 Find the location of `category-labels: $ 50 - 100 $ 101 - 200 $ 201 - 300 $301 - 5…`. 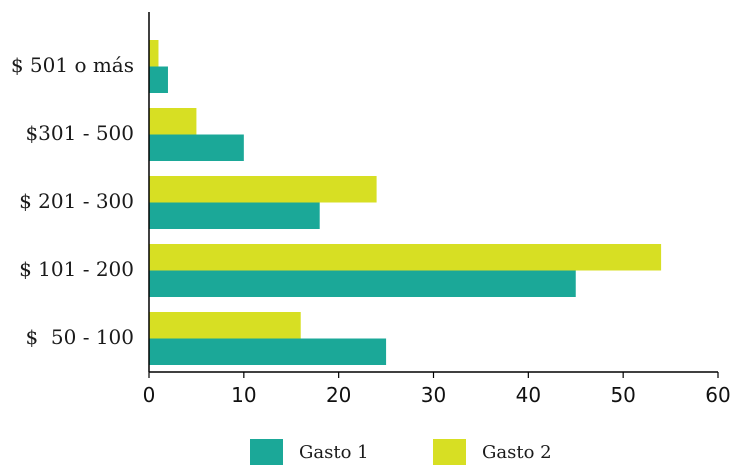

category-labels: $ 50 - 100 $ 101 - 200 $ 201 - 300 $301 - 5… is located at coordinates (72, 201).